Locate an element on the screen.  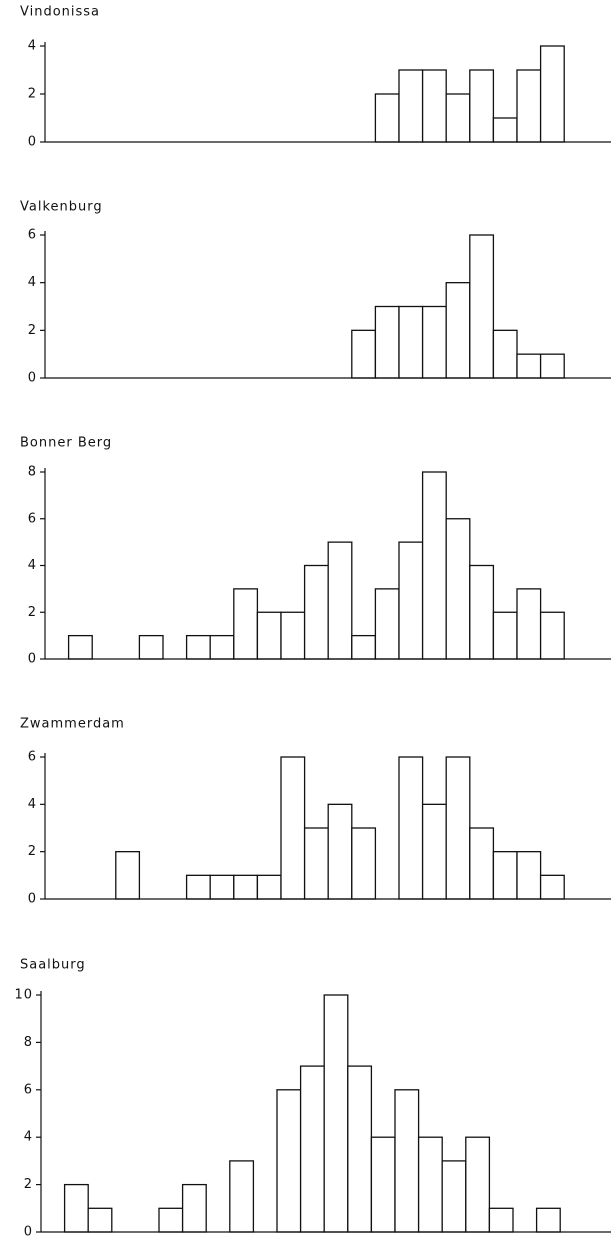
chart-title: Zwammerdam is located at coordinates (72, 724).